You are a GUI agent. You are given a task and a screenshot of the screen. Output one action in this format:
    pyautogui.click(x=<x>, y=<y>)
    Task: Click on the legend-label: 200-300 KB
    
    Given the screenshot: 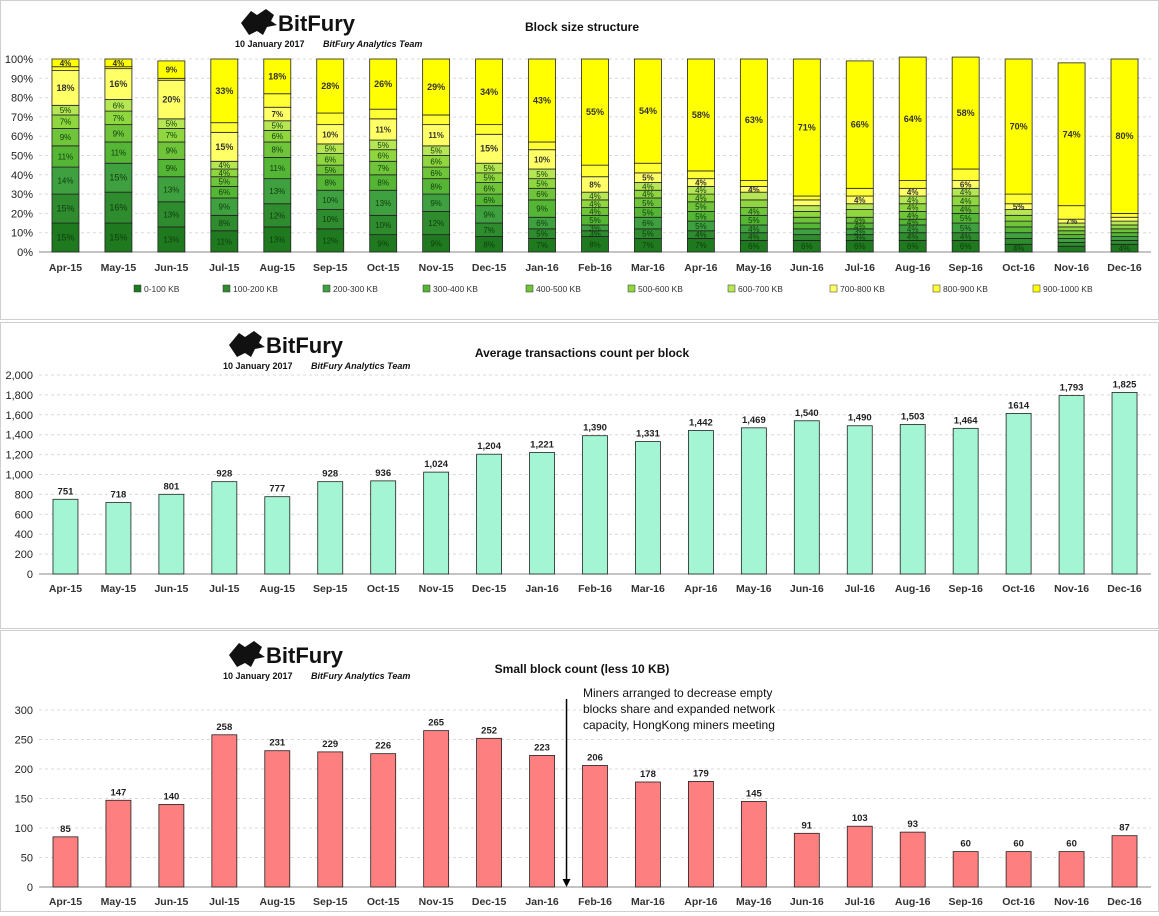 What is the action you would take?
    pyautogui.click(x=355, y=289)
    